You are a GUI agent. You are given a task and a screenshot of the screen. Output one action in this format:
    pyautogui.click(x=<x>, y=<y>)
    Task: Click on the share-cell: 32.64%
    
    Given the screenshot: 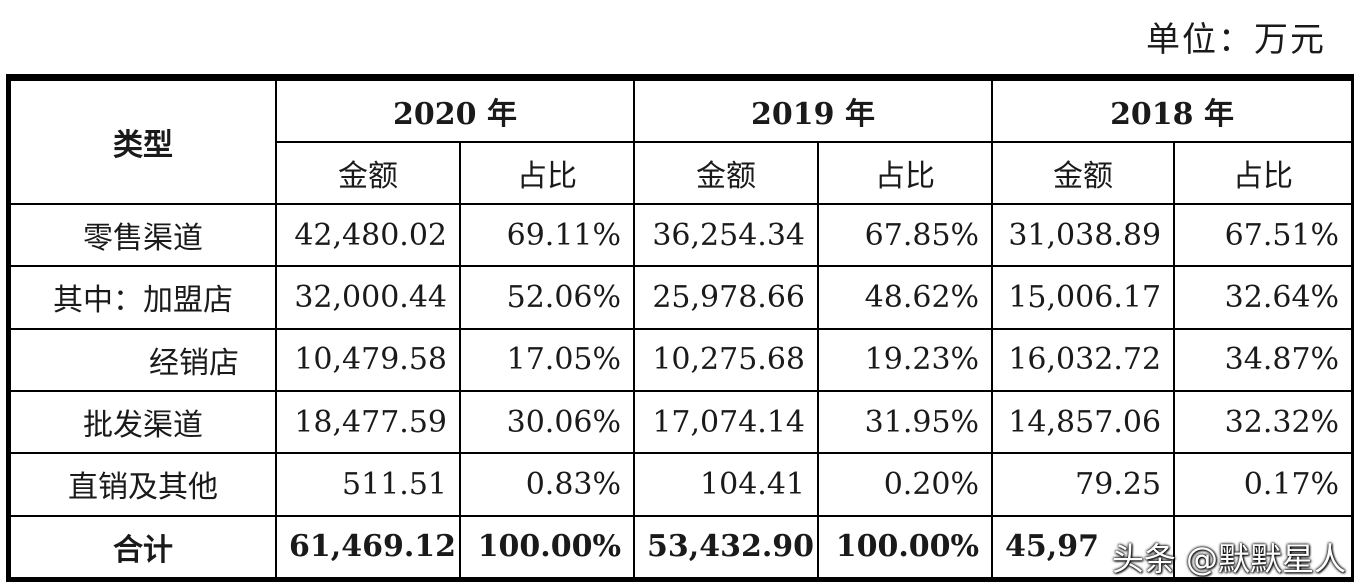 What is the action you would take?
    pyautogui.click(x=1263, y=297)
    